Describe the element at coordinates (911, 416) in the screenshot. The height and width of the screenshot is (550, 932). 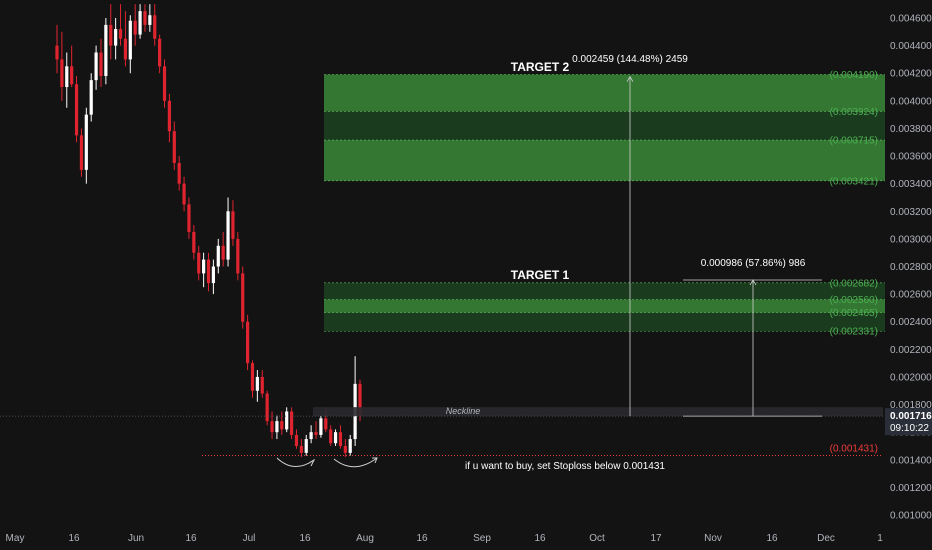
I see `current-price-value: 0.001716` at that location.